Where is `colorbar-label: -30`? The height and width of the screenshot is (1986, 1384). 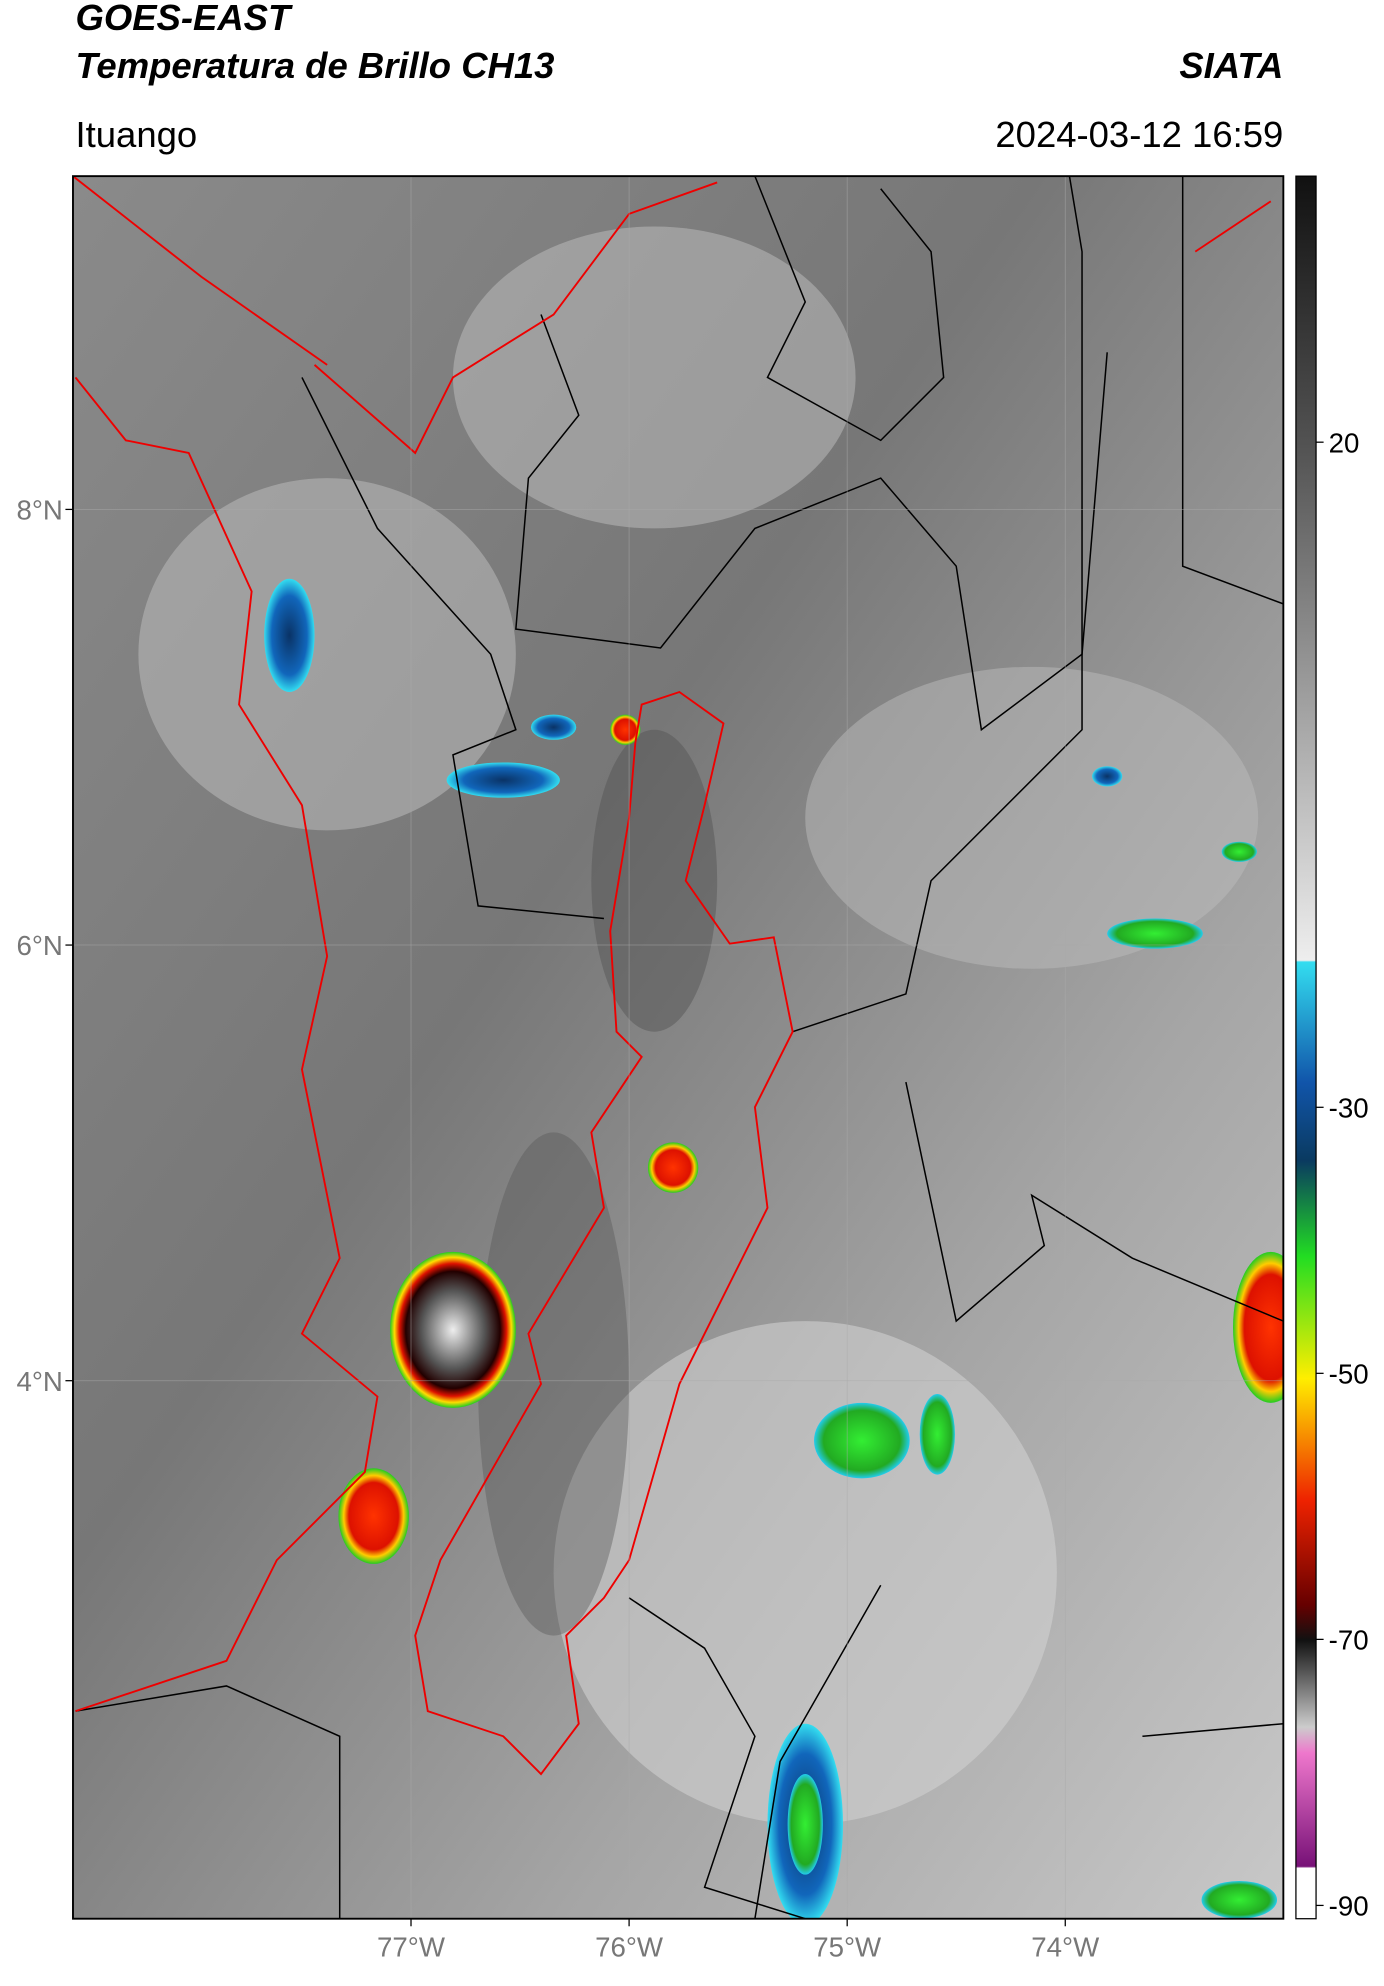
colorbar-label: -30 is located at coordinates (1349, 1107).